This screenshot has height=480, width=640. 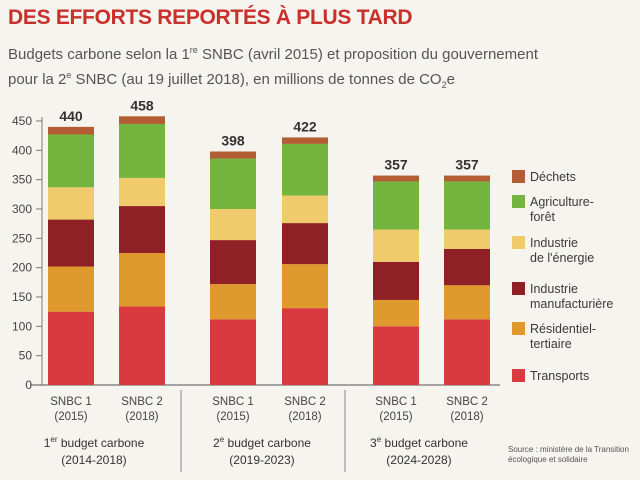 What do you see at coordinates (22, 326) in the screenshot?
I see `y-tick-label: 100` at bounding box center [22, 326].